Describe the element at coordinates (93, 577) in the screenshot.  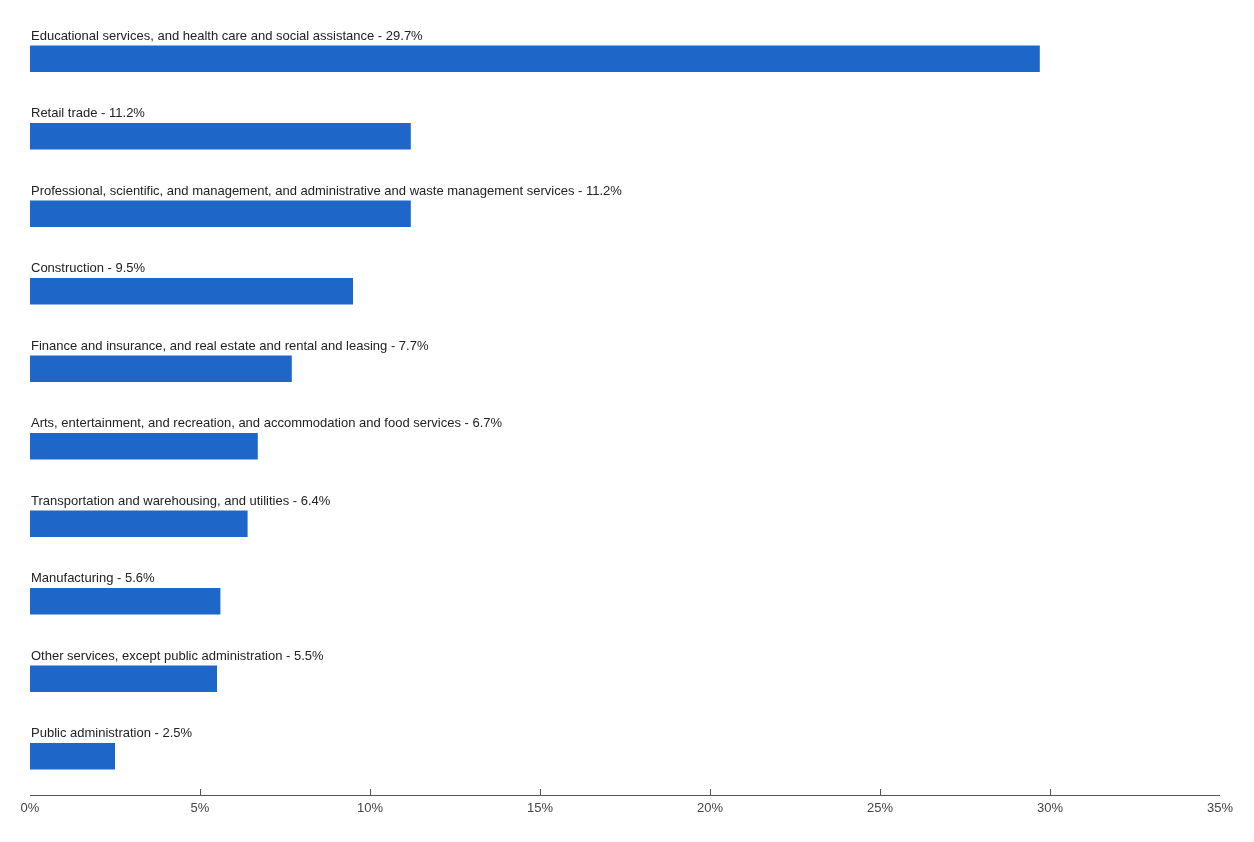
I see `y-tick-label: Manufacturing - 5.6%` at that location.